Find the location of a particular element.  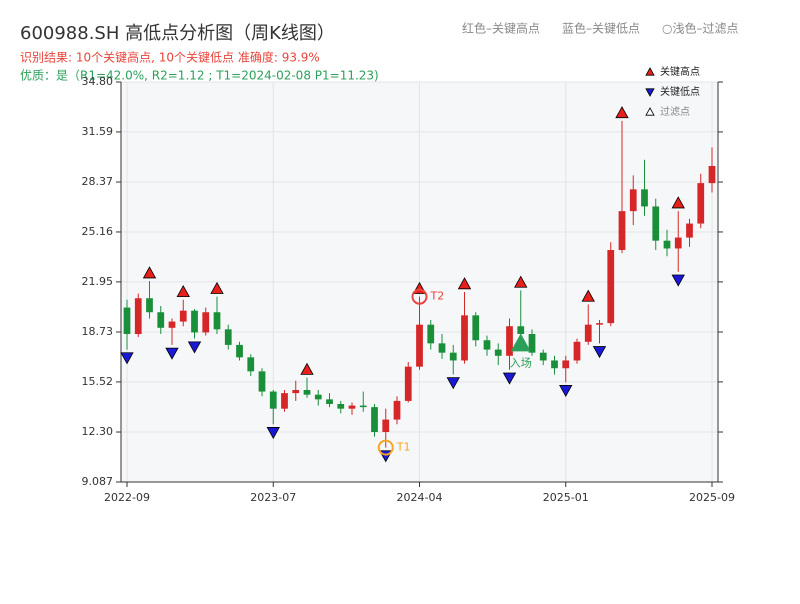

y-tick-label: 25.16 is located at coordinates (98, 231).